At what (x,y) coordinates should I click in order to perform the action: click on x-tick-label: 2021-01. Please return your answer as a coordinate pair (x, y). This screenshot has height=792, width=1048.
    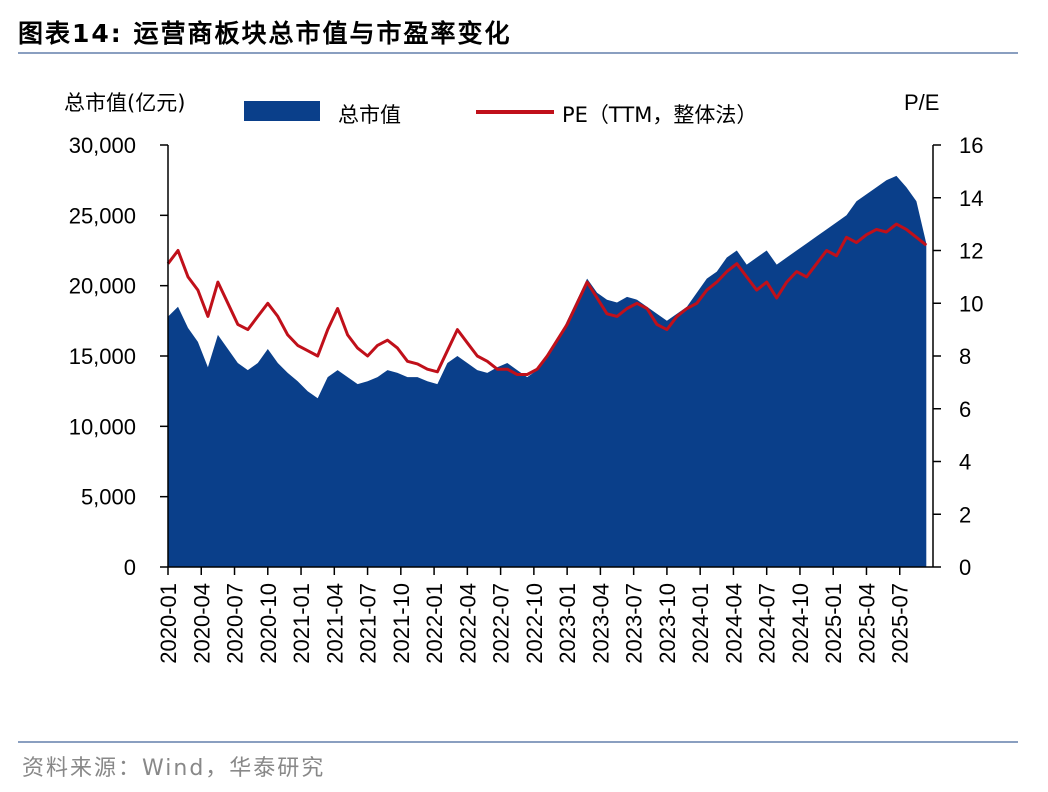
    Looking at the image, I should click on (301, 623).